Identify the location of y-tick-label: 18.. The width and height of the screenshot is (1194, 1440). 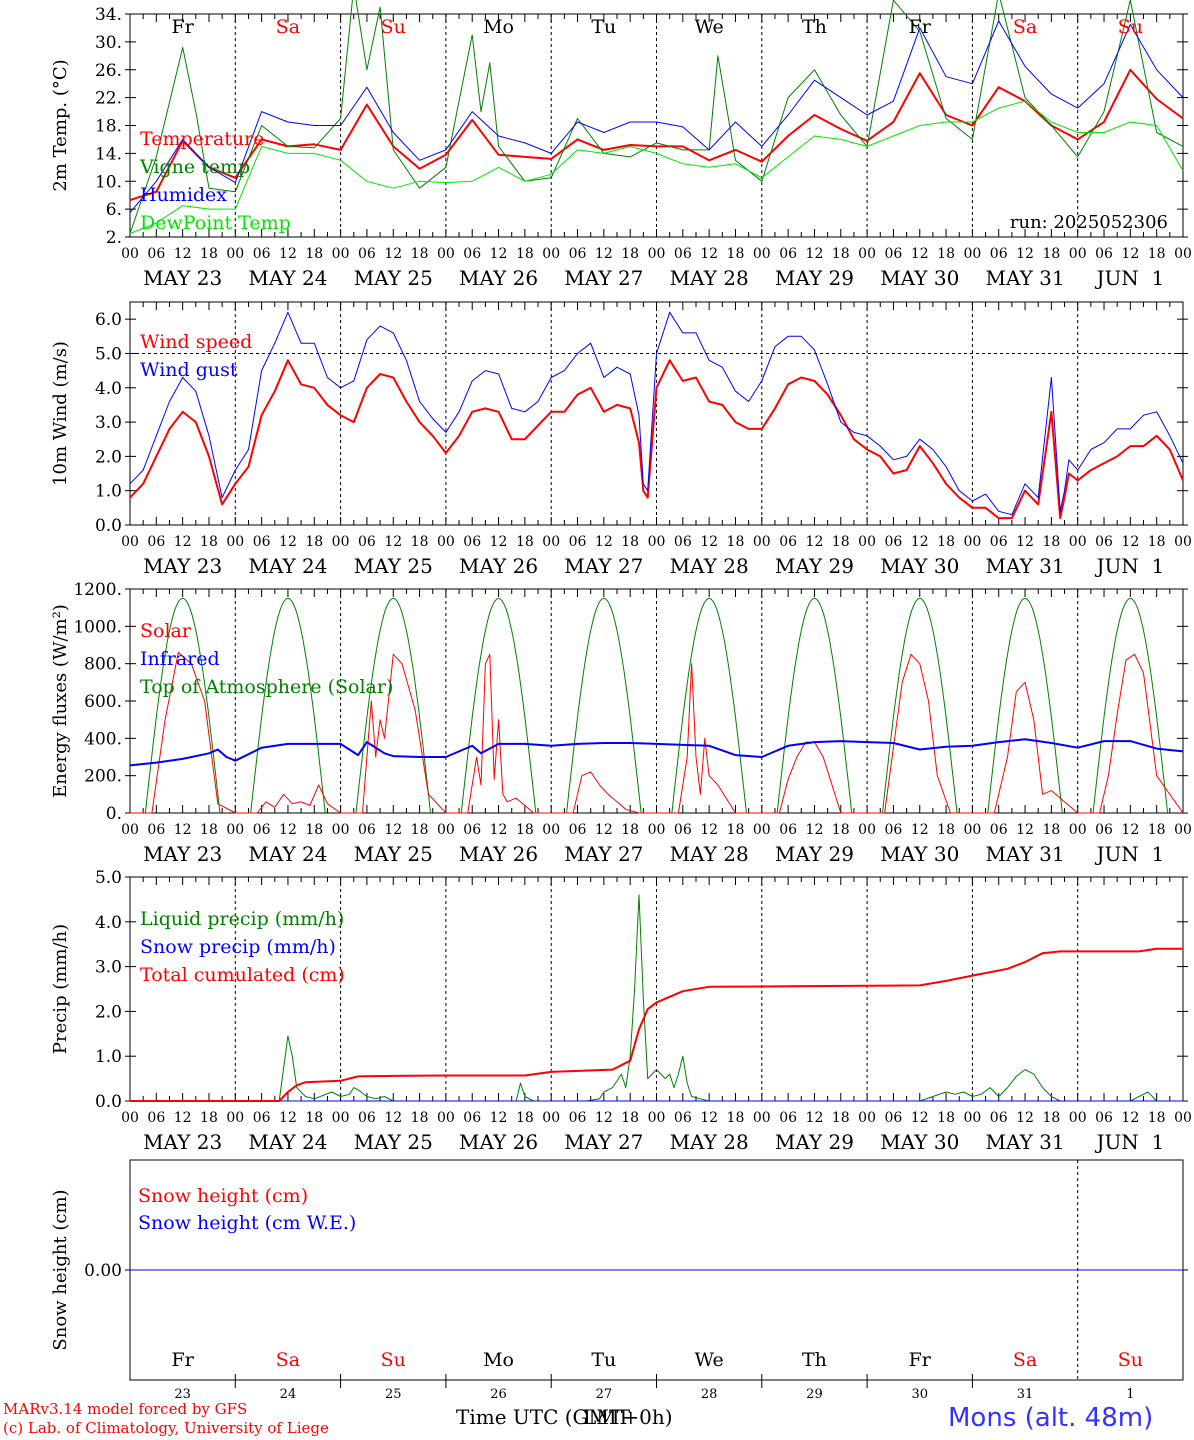
(108, 127).